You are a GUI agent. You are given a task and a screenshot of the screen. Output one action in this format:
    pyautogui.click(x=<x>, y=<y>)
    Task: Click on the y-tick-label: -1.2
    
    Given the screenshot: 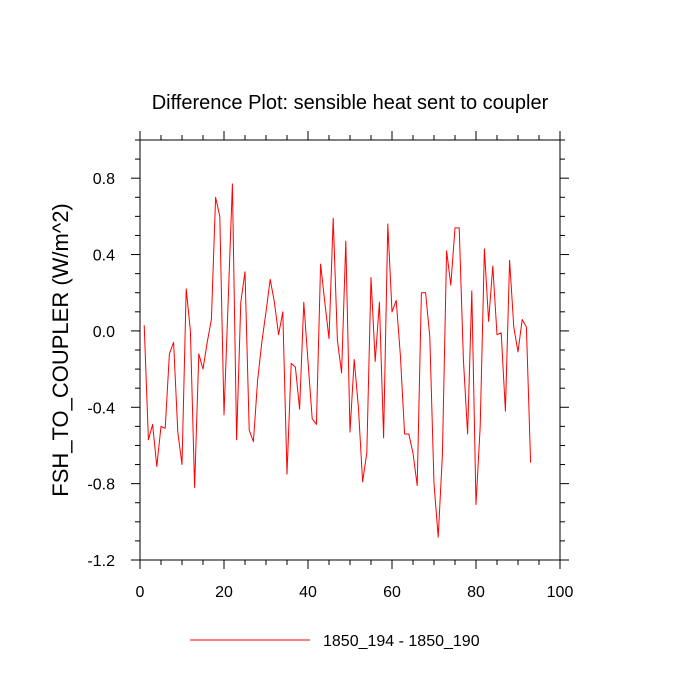 What is the action you would take?
    pyautogui.click(x=101, y=561)
    